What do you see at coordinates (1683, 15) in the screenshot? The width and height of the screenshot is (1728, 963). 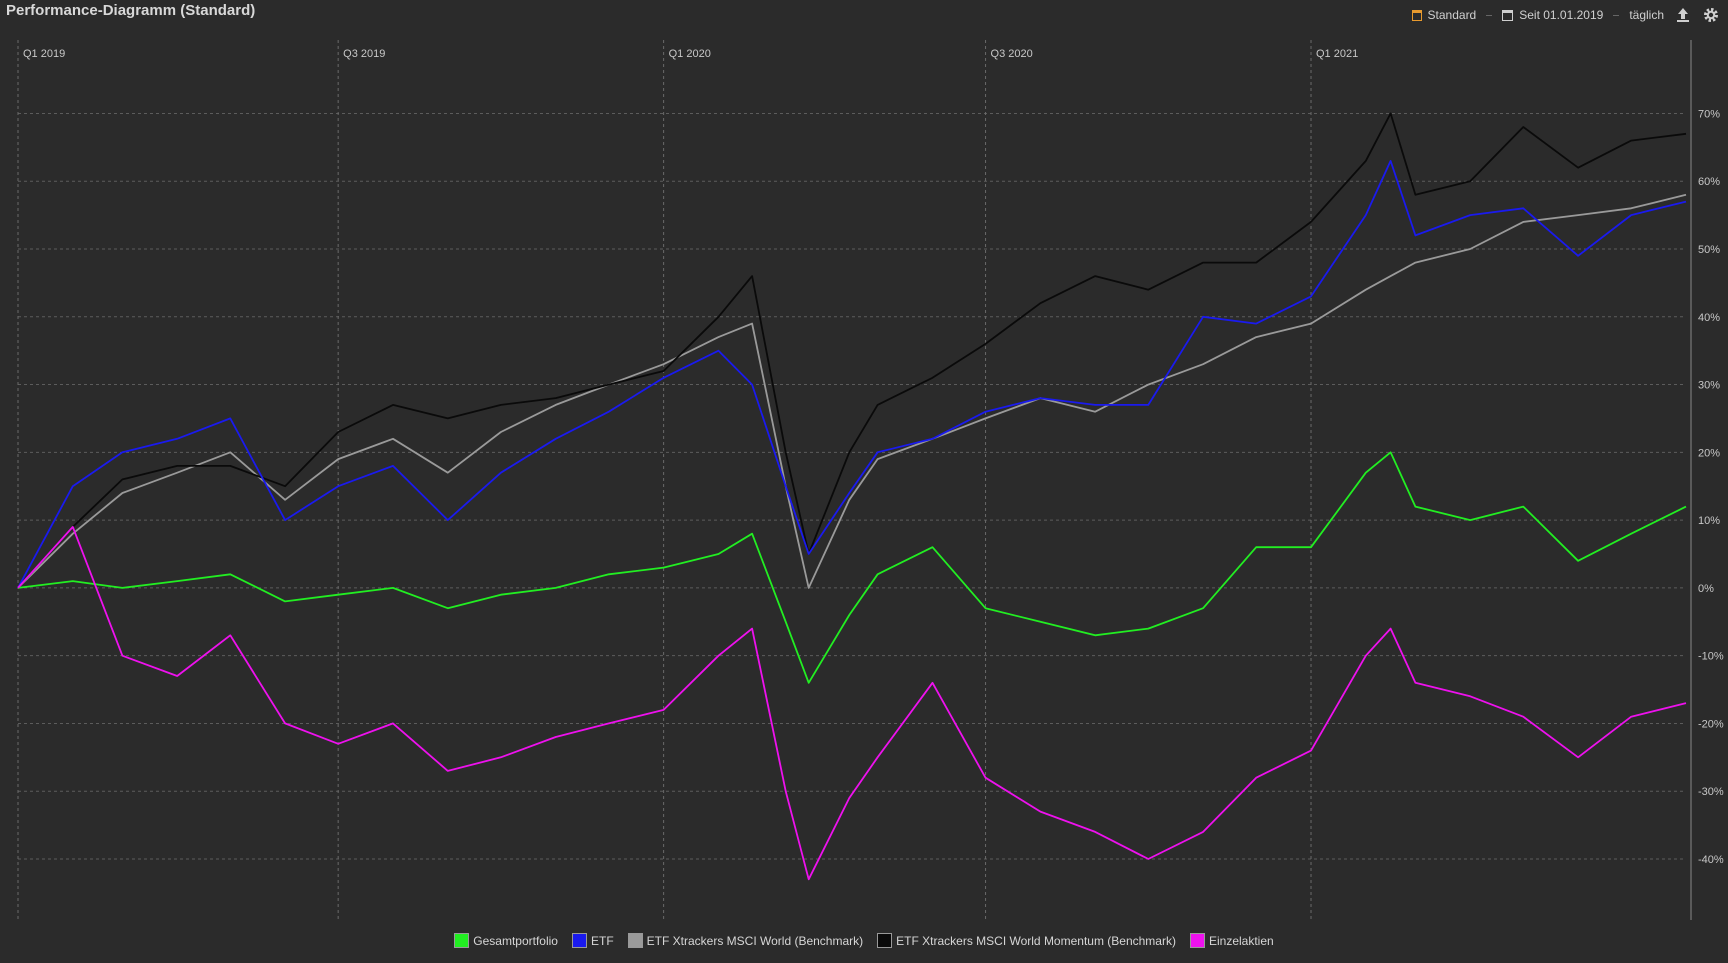 I see `upload-icon` at bounding box center [1683, 15].